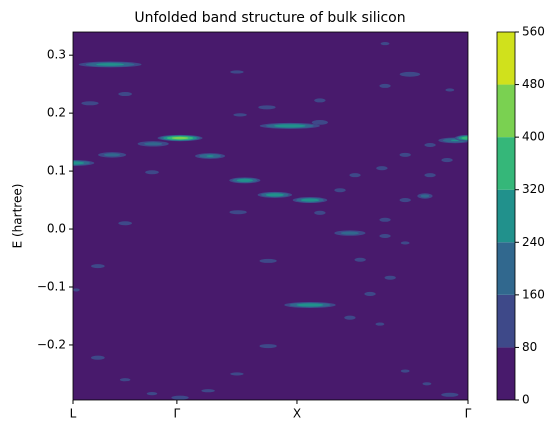 This screenshot has height=435, width=559. I want to click on colorbar-tick-label: 320, so click(533, 189).